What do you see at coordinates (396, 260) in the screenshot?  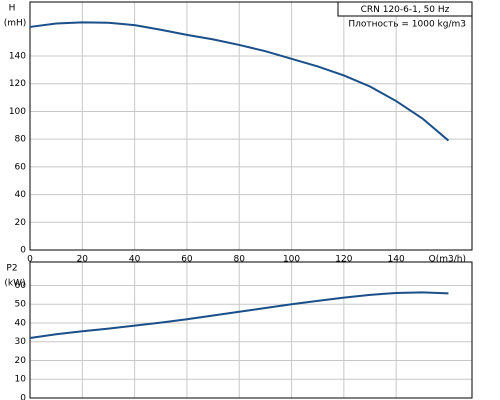 I see `x-tick-label: 140` at bounding box center [396, 260].